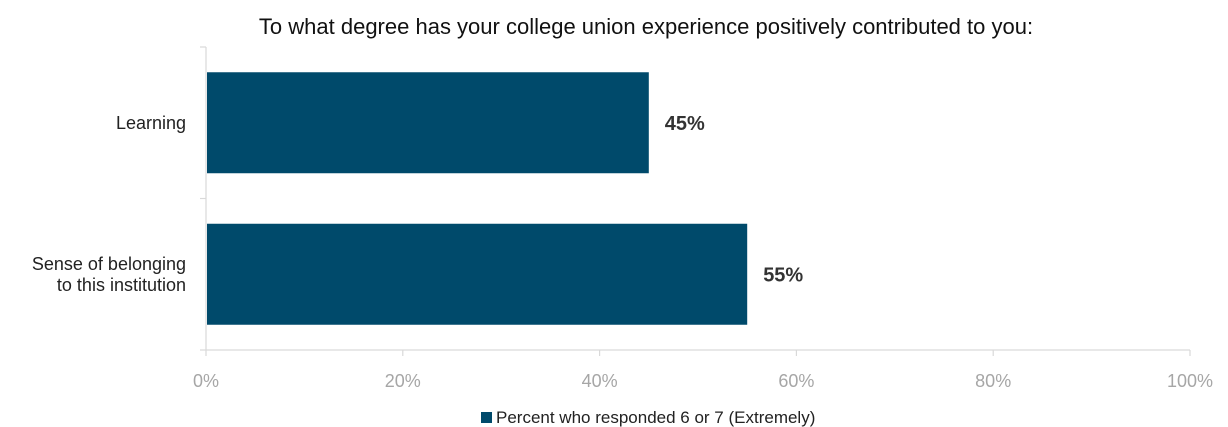 The width and height of the screenshot is (1228, 427). Describe the element at coordinates (685, 124) in the screenshot. I see `data-label: 45%` at that location.